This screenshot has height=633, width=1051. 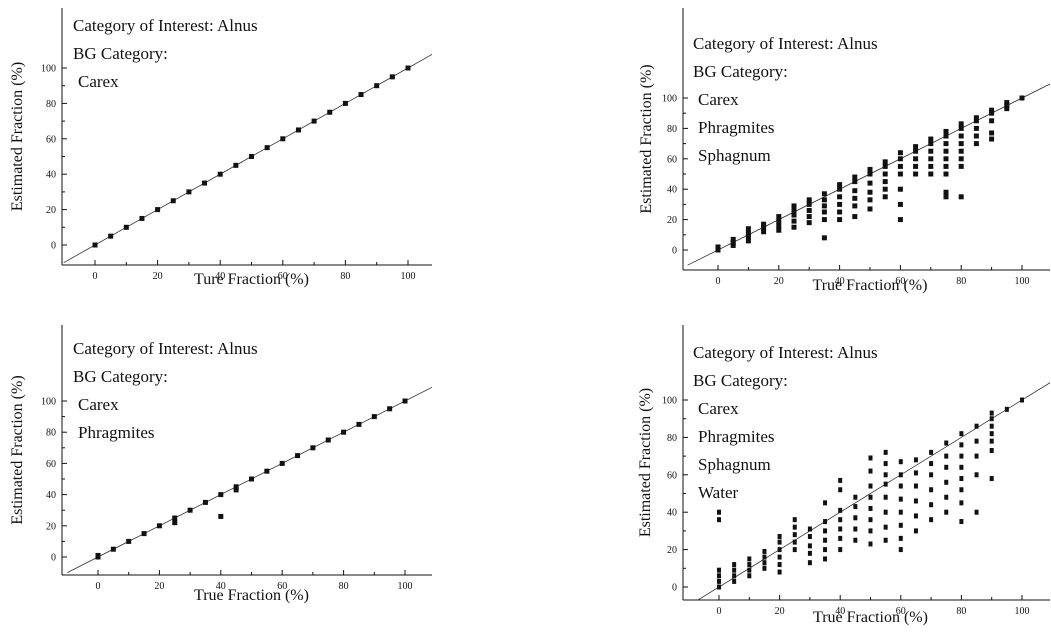 What do you see at coordinates (51, 175) in the screenshot?
I see `y-tick-label: 40` at bounding box center [51, 175].